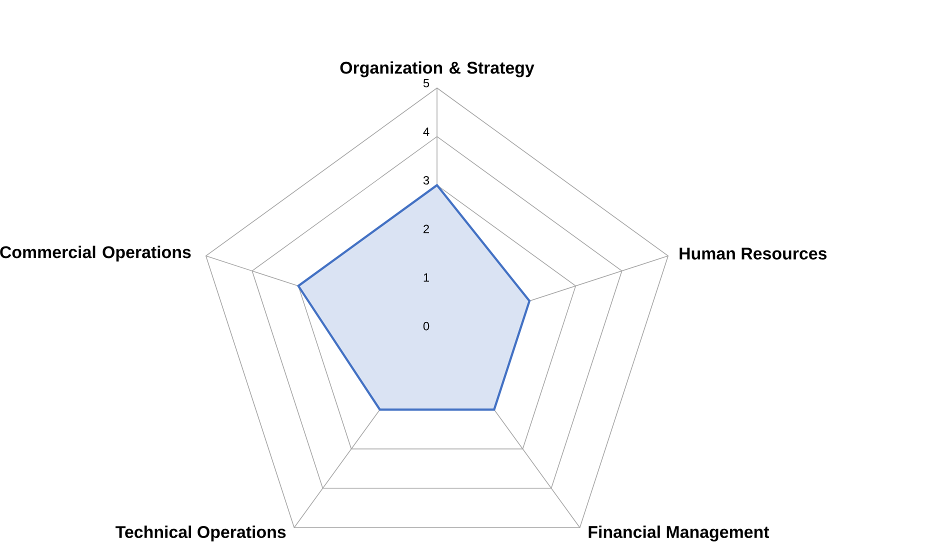 The width and height of the screenshot is (935, 551). What do you see at coordinates (679, 534) in the screenshot?
I see `spoke-label: Financial Management` at bounding box center [679, 534].